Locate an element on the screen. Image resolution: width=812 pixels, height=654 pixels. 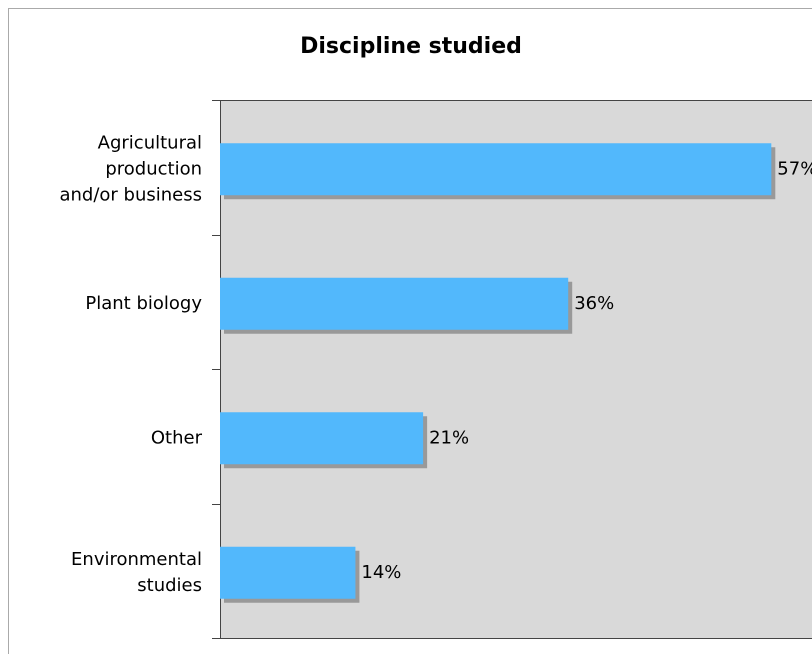
data-label: 57% is located at coordinates (794, 168).